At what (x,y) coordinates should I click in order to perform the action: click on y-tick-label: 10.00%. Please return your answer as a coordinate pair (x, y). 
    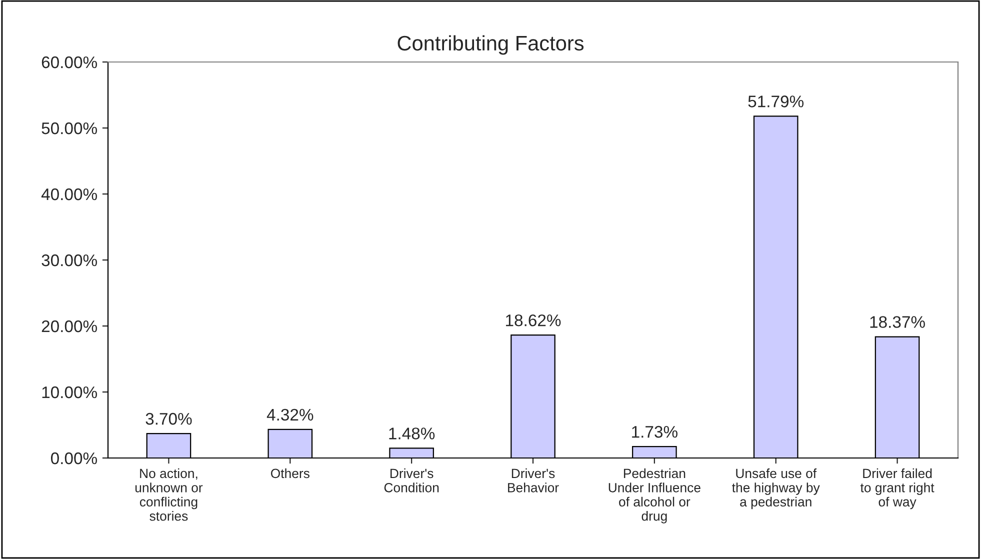
    Looking at the image, I should click on (69, 392).